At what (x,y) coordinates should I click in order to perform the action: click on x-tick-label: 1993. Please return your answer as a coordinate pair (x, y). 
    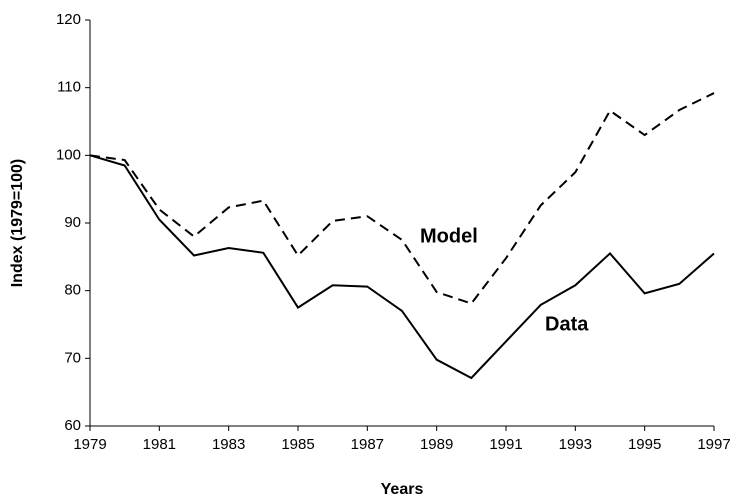
    Looking at the image, I should click on (575, 444).